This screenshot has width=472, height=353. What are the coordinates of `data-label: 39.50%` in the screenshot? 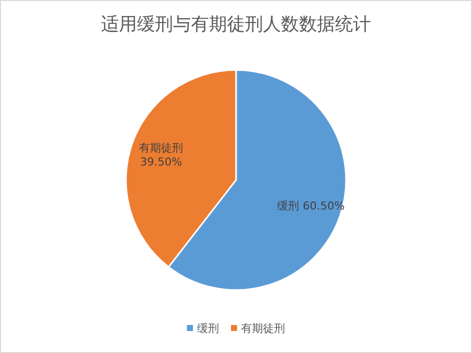 It's located at (161, 161).